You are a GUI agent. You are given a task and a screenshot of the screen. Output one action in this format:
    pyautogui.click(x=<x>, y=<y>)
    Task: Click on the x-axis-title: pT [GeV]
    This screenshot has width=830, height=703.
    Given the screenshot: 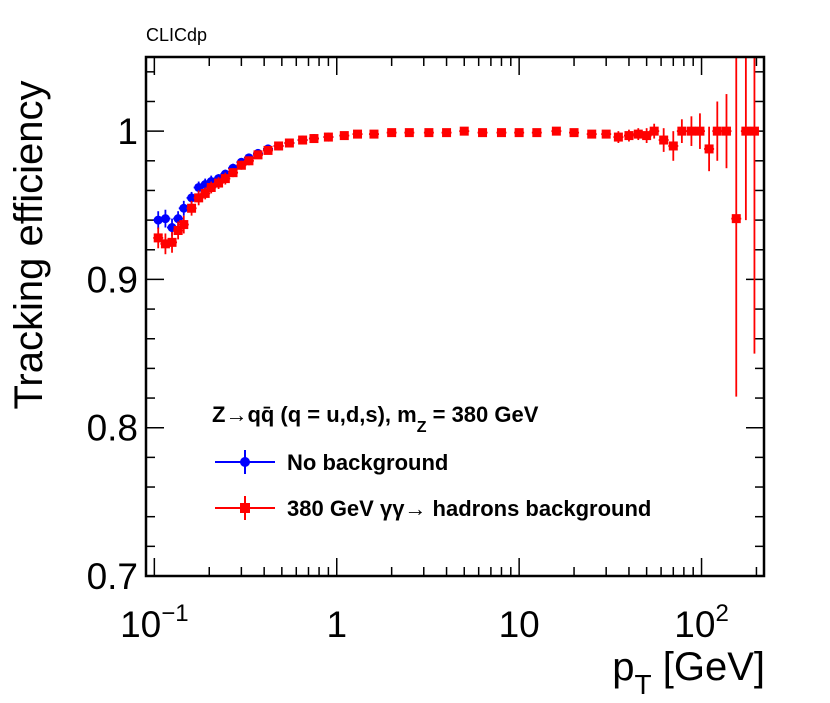 What is the action you would take?
    pyautogui.click(x=688, y=672)
    